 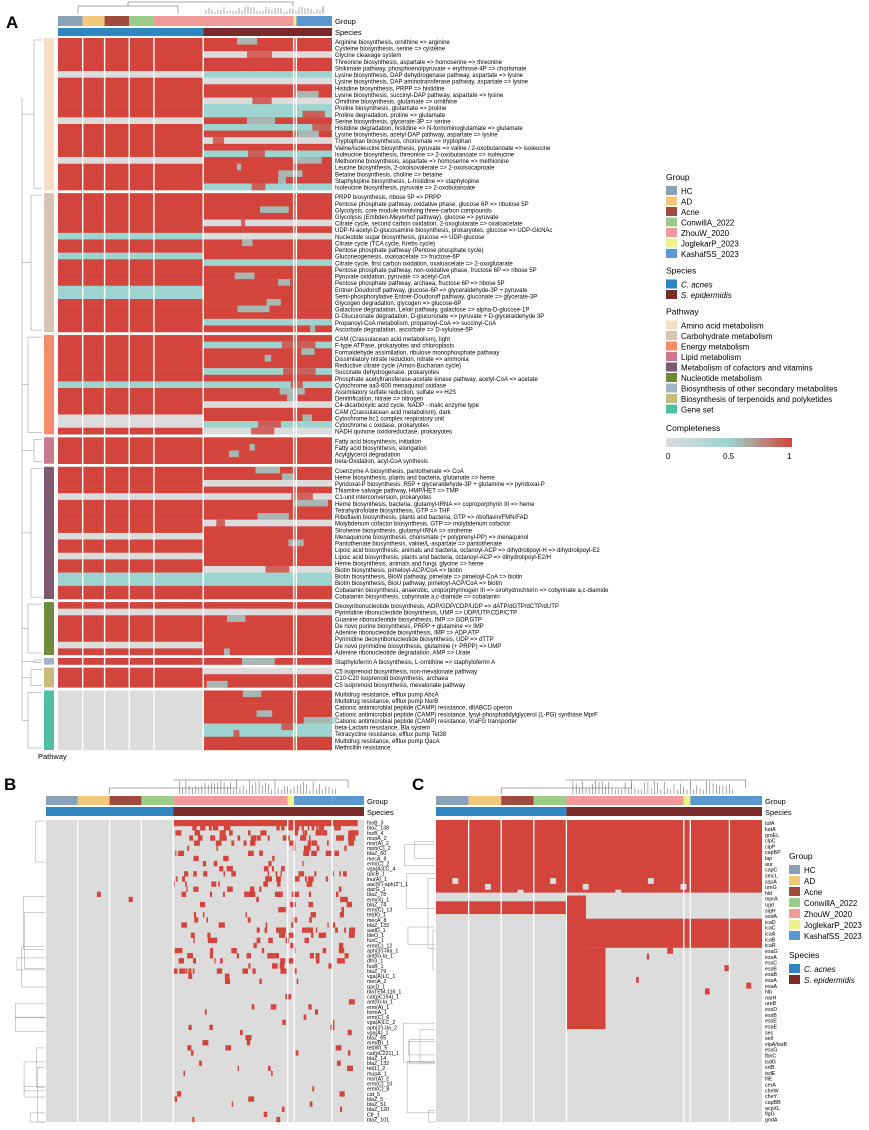 What do you see at coordinates (729, 456) in the screenshot?
I see `colorbar-tick-label: 0.5` at bounding box center [729, 456].